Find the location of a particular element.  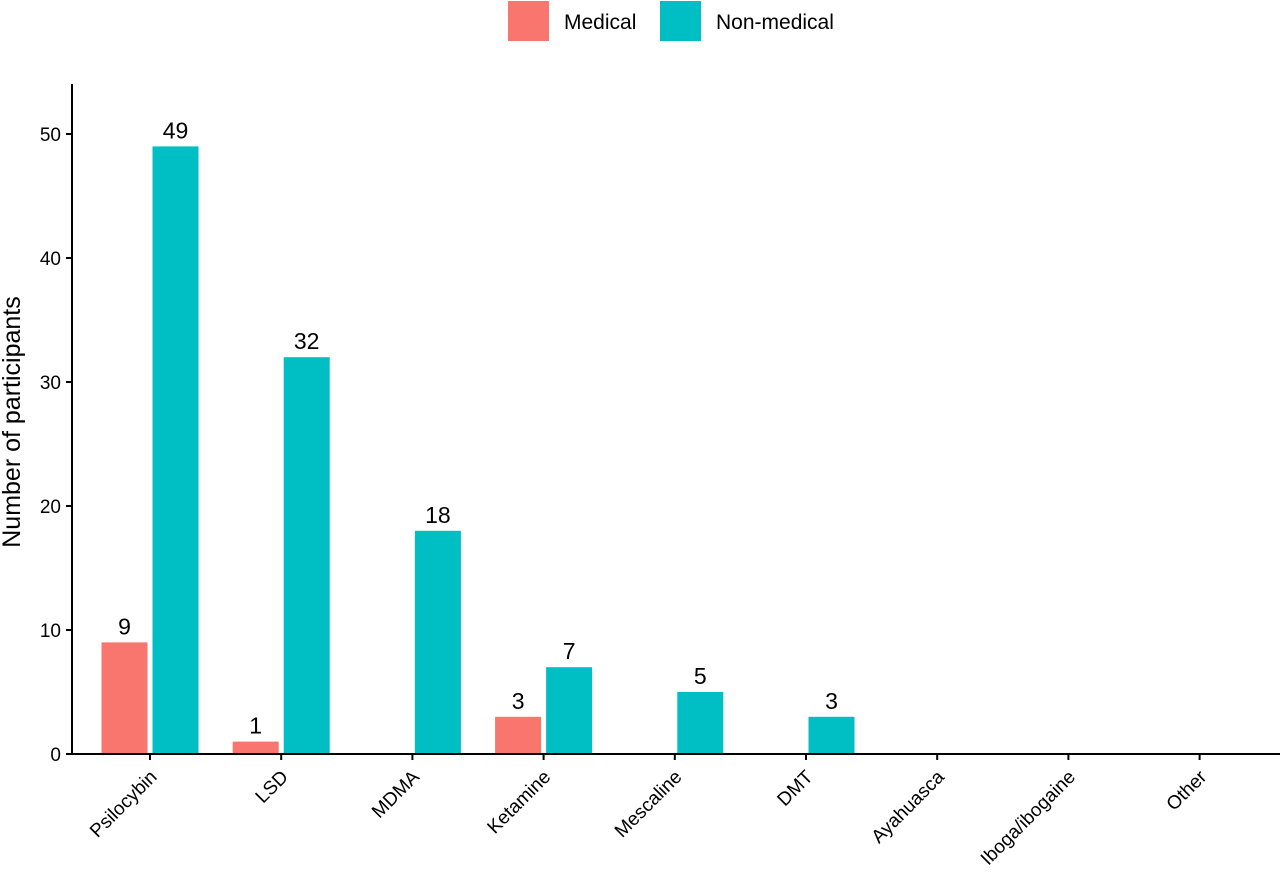

data-label-non-medical-mescaline: 5 is located at coordinates (700, 676).